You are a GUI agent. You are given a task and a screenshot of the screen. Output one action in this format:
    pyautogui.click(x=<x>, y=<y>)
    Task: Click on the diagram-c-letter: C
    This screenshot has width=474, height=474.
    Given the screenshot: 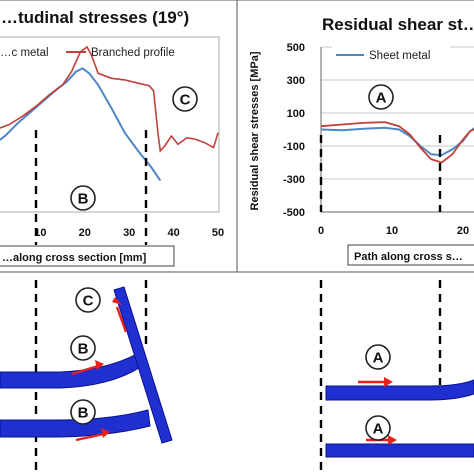 What is the action you would take?
    pyautogui.click(x=88, y=301)
    